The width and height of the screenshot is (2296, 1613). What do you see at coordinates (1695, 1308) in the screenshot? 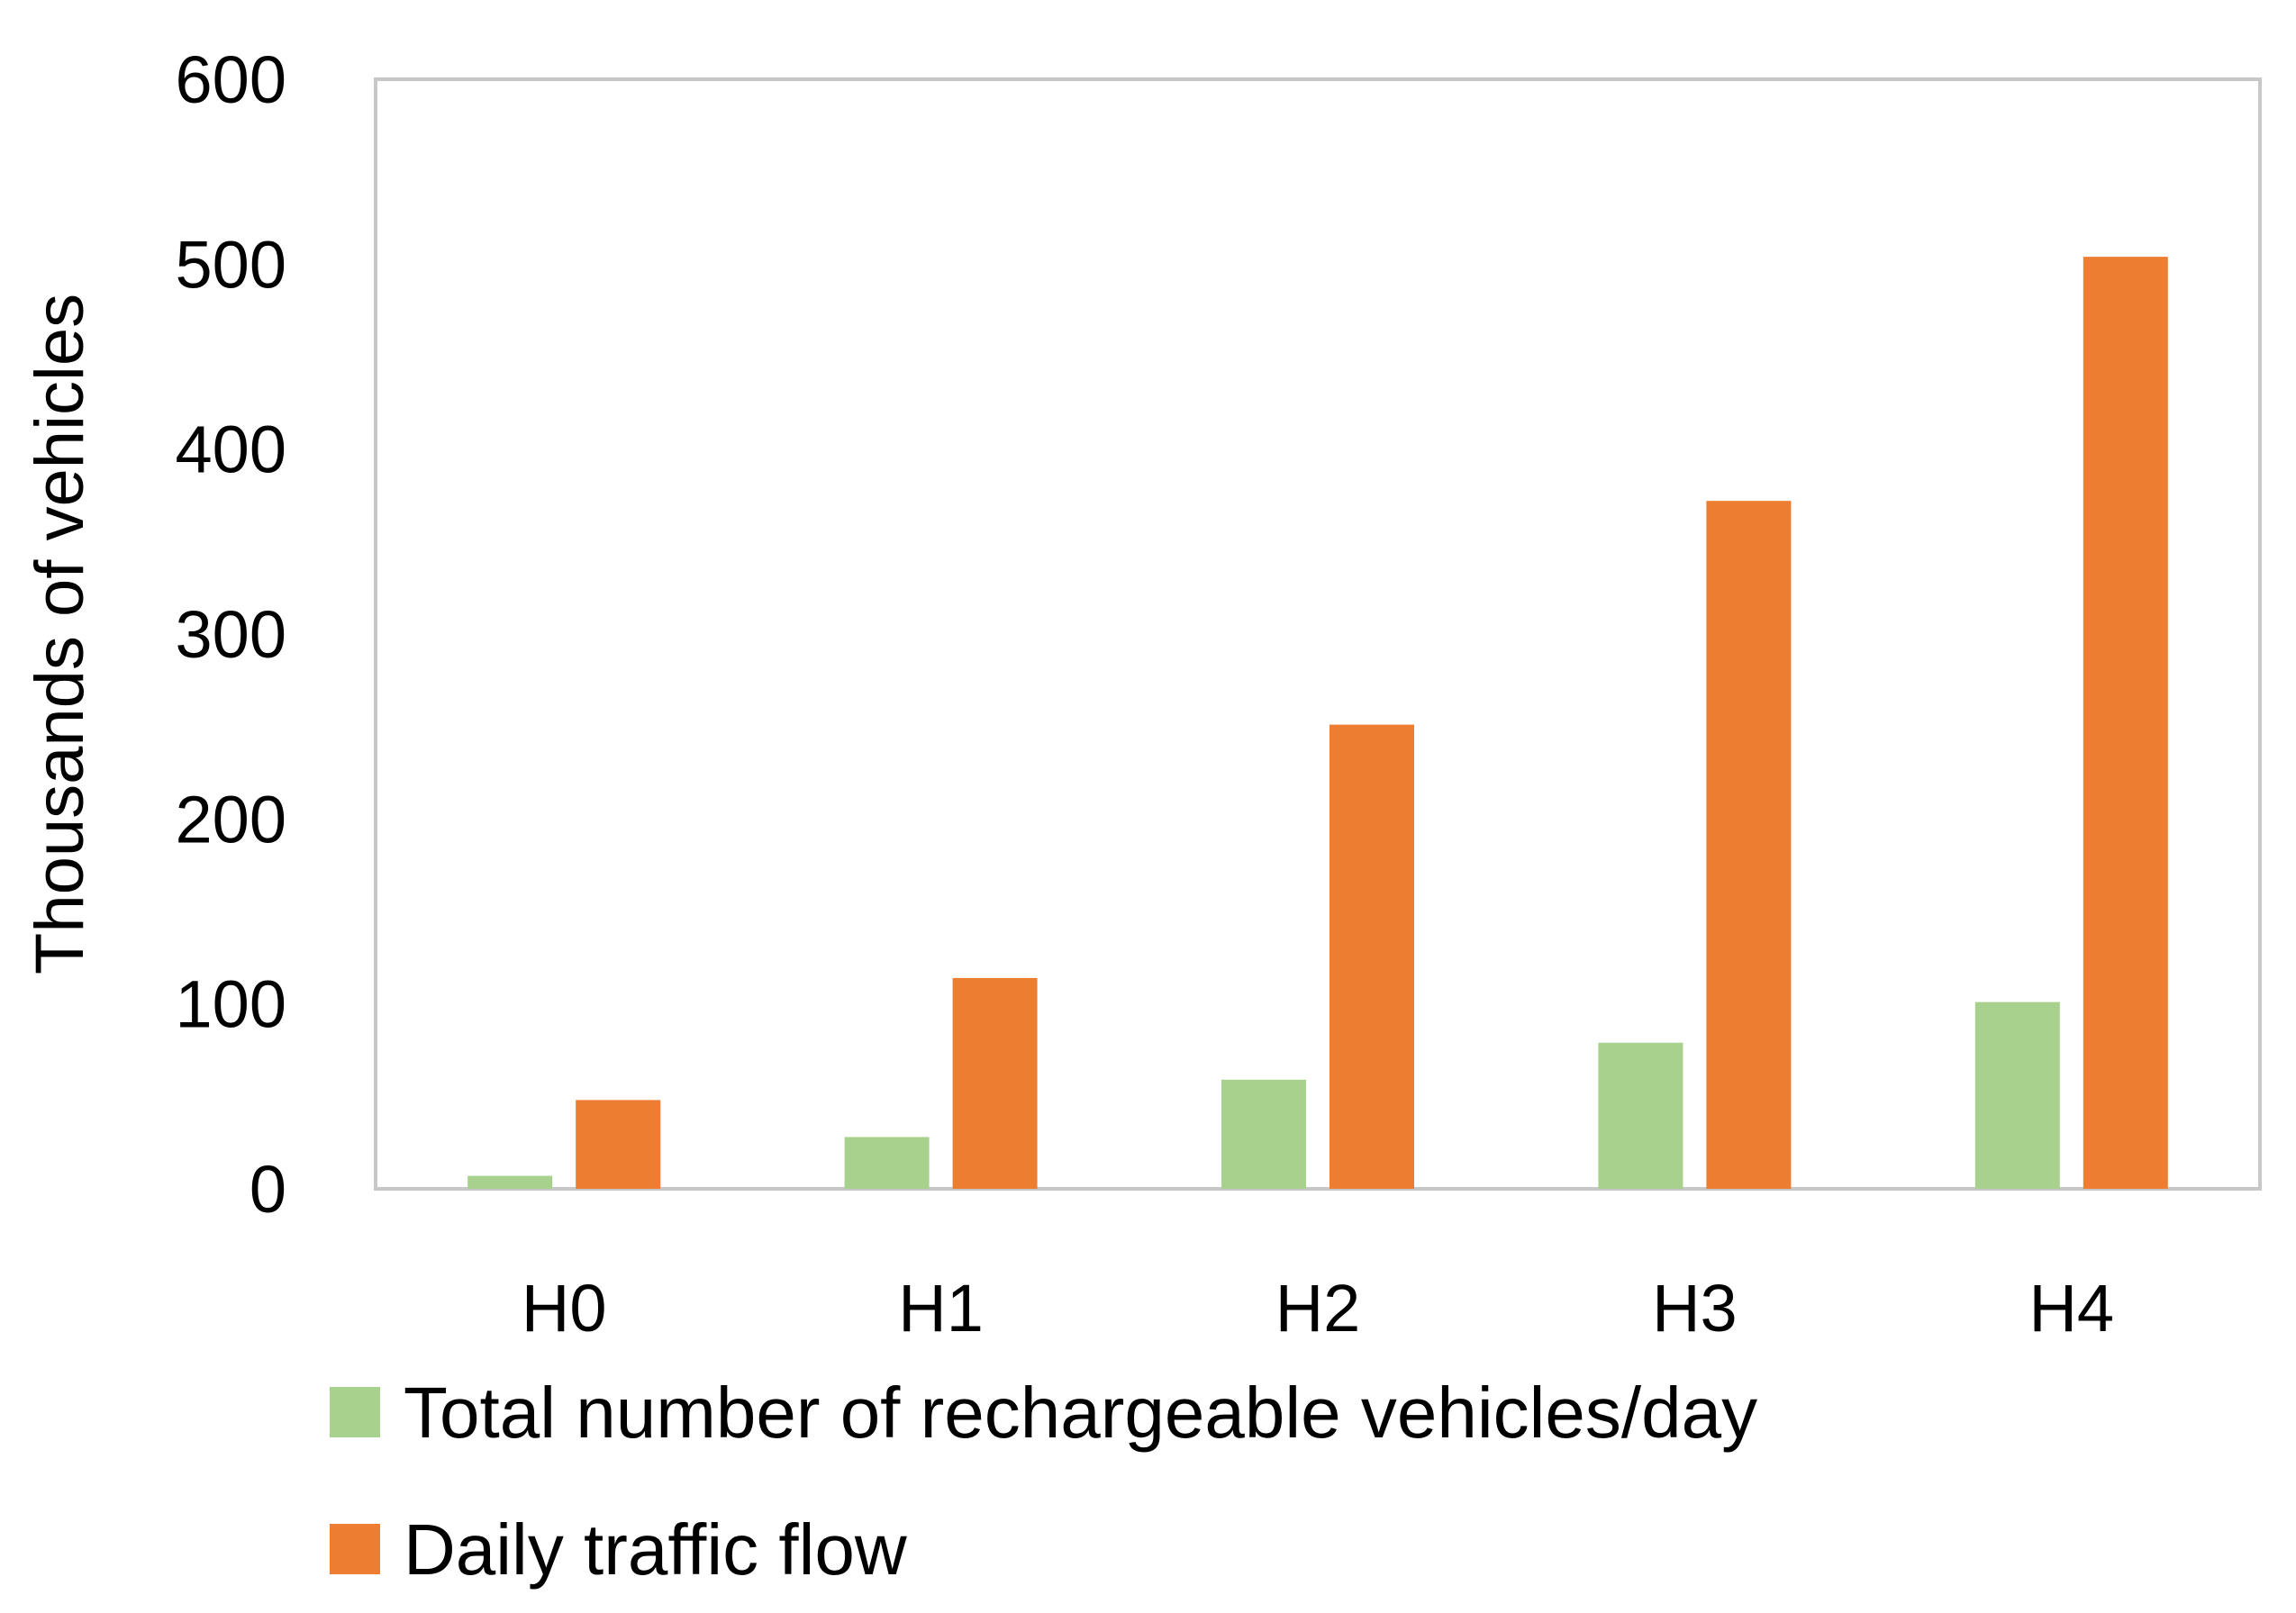
I see `x-tick-label: H3` at bounding box center [1695, 1308].